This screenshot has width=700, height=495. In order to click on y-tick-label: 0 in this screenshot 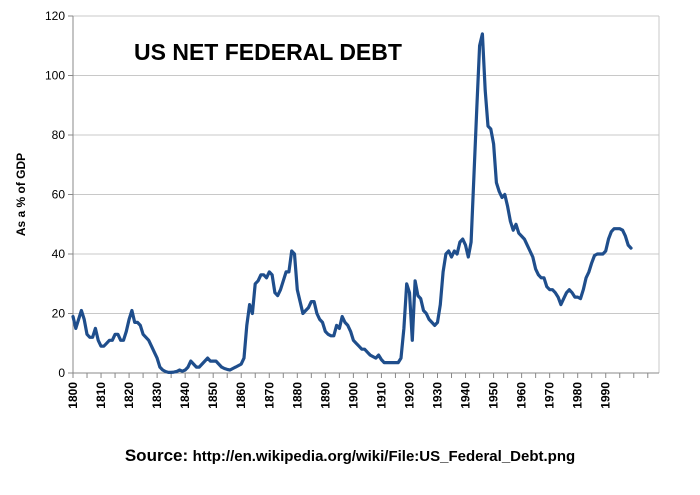, I will do `click(61, 373)`.